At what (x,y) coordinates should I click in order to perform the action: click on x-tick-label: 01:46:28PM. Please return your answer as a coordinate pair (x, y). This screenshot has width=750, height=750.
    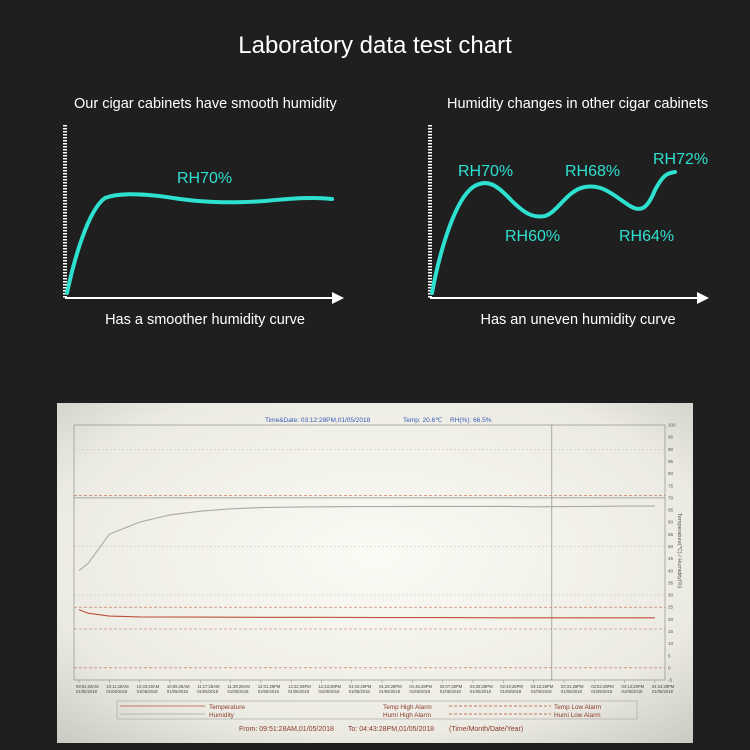
    Looking at the image, I should click on (420, 686).